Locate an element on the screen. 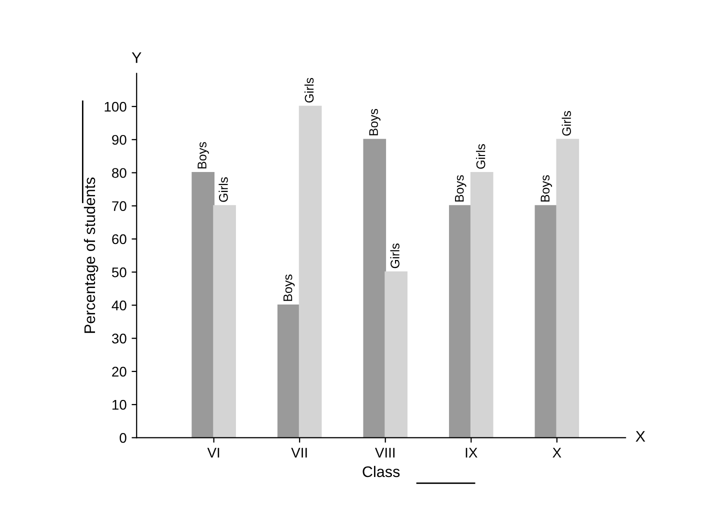 Image resolution: width=719 pixels, height=506 pixels. y-axis-title: Percentage of students is located at coordinates (91, 255).